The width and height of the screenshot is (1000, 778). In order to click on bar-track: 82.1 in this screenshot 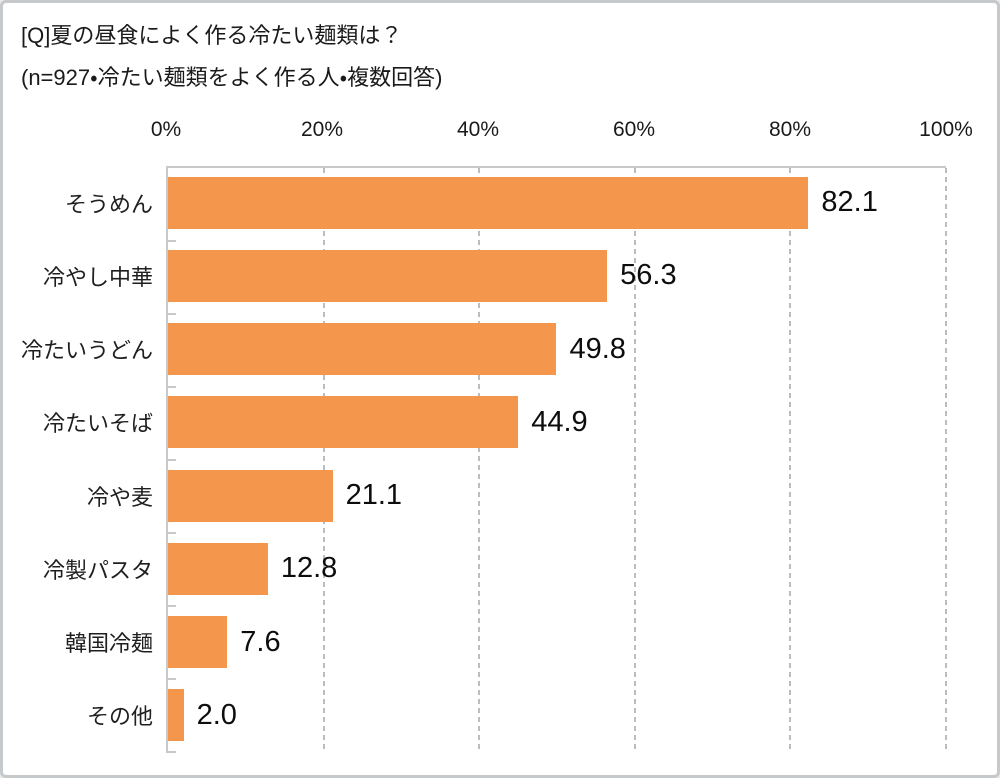, I will do `click(556, 202)`.